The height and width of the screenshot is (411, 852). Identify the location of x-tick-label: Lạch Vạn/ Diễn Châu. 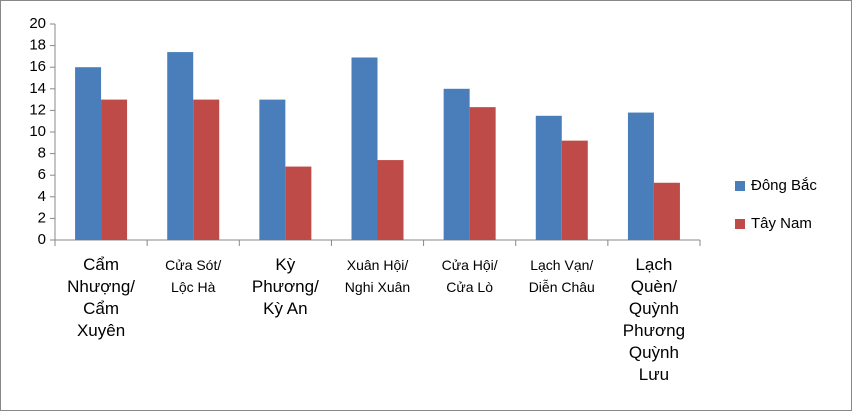
(561, 276).